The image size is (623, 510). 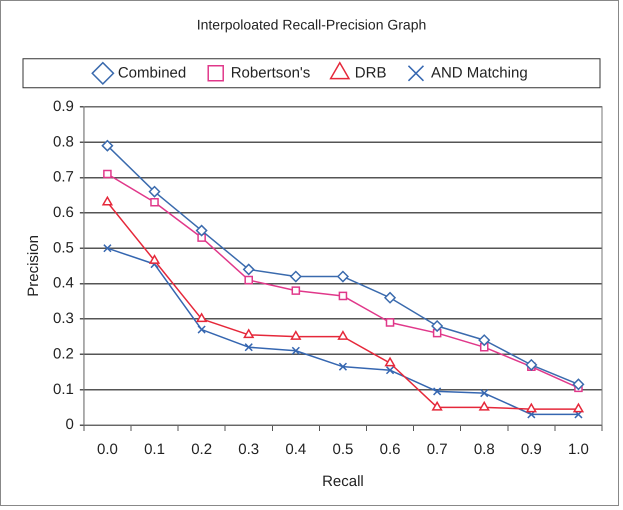 What do you see at coordinates (107, 449) in the screenshot?
I see `x-tick-label: 0.0` at bounding box center [107, 449].